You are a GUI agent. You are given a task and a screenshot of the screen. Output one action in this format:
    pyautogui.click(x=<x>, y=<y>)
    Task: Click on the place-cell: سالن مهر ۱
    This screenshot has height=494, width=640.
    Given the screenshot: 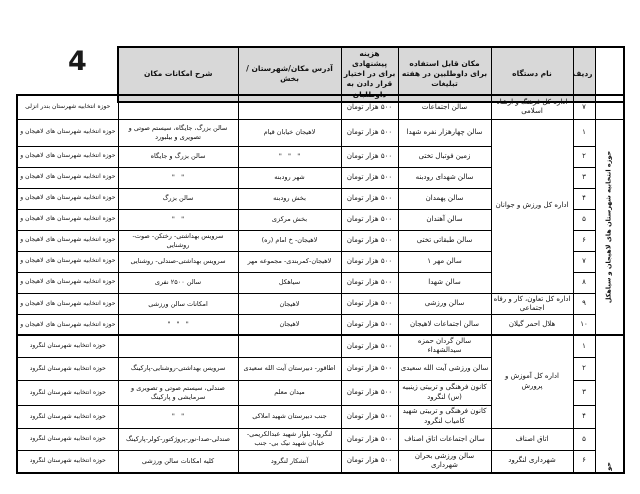 What is the action you would take?
    pyautogui.click(x=444, y=261)
    